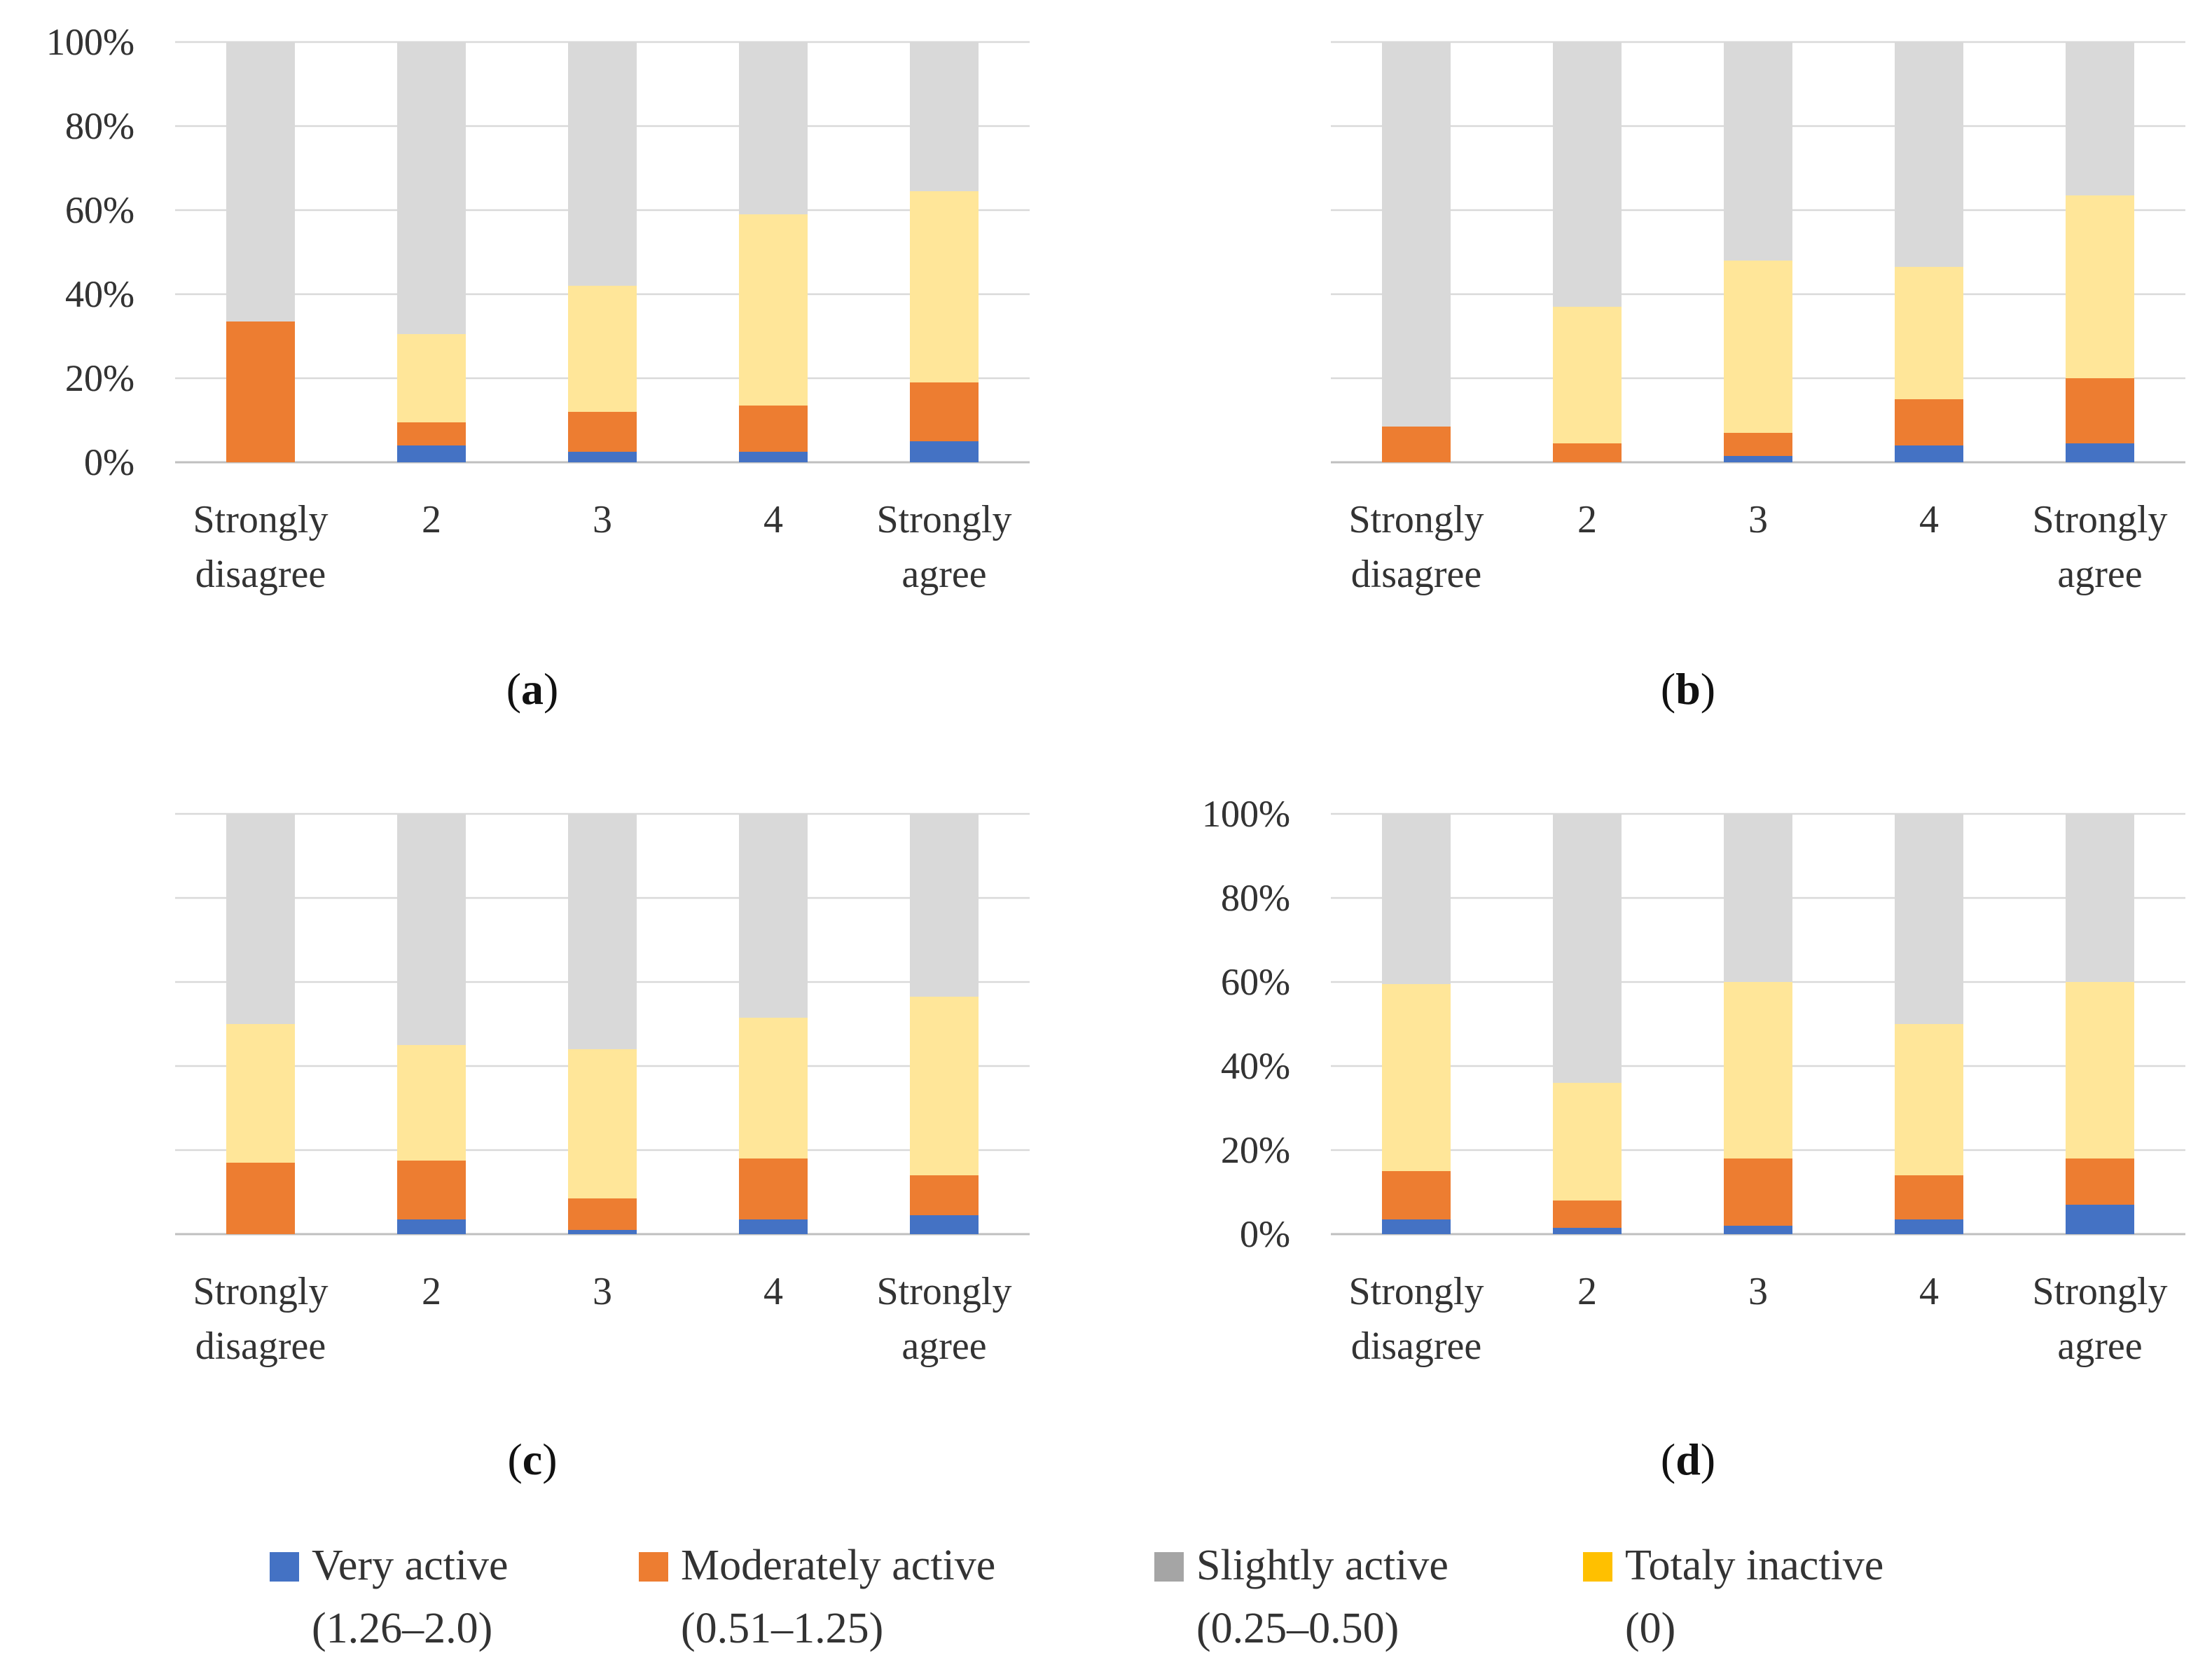  What do you see at coordinates (1297, 1628) in the screenshot?
I see `legend-range: (0.25–0.50)` at bounding box center [1297, 1628].